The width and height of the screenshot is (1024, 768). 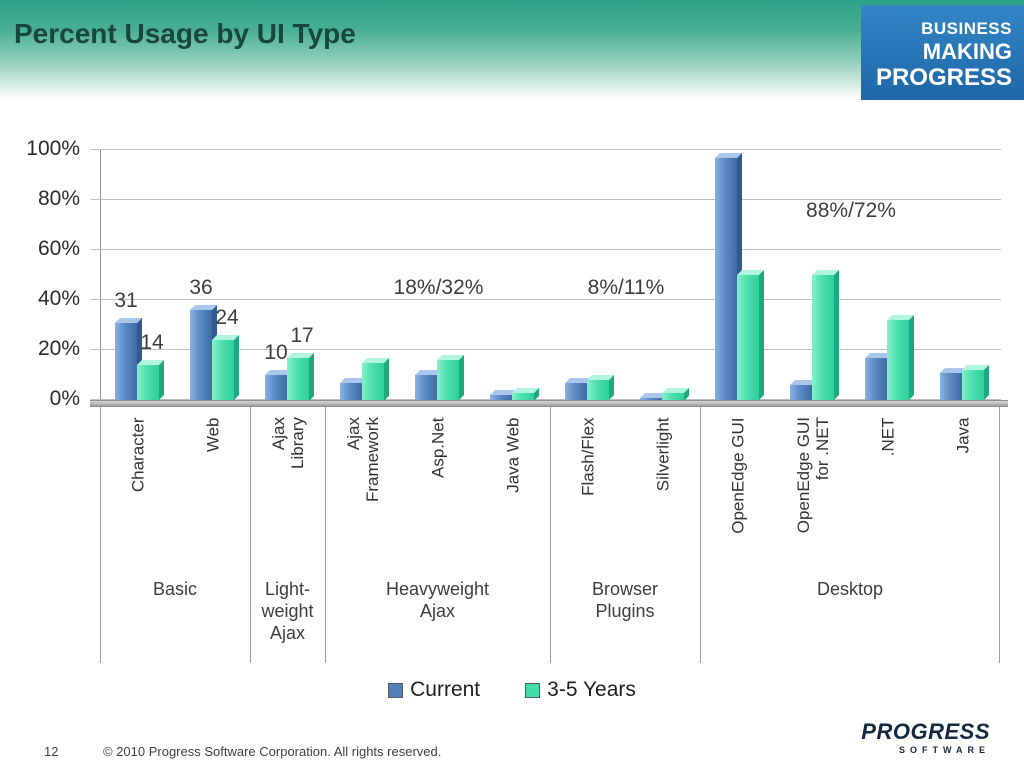 What do you see at coordinates (100, 535) in the screenshot?
I see `label-area-left-edge` at bounding box center [100, 535].